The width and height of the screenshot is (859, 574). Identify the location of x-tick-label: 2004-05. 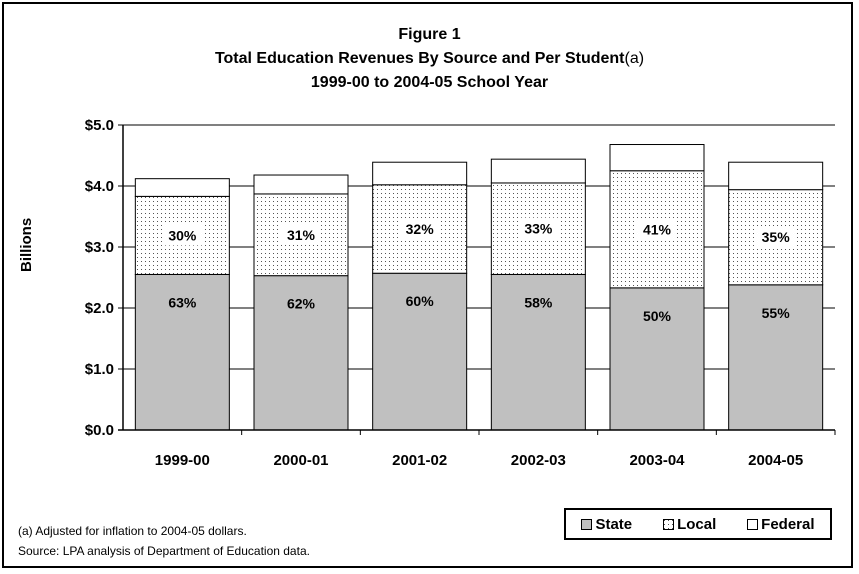
(775, 460).